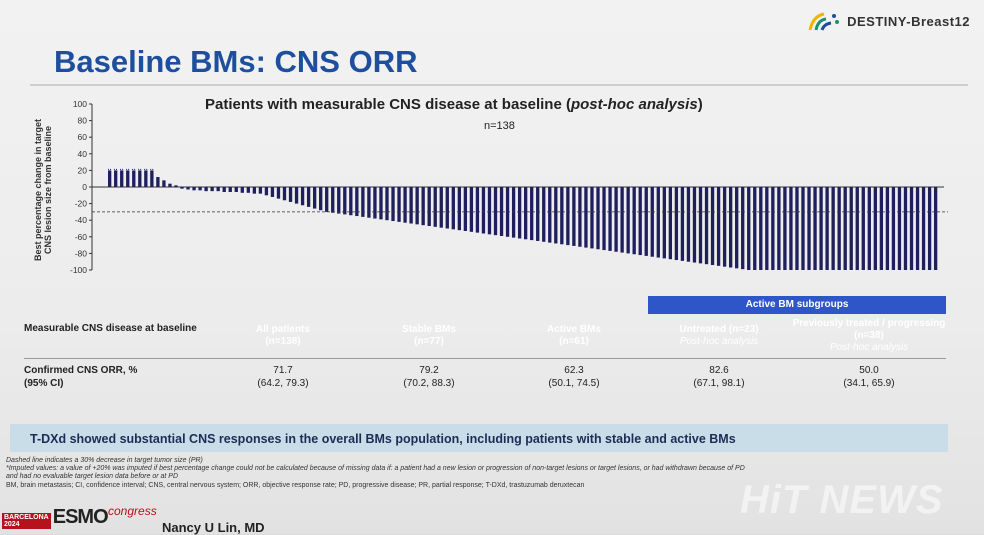 Image resolution: width=984 pixels, height=535 pixels. Describe the element at coordinates (479, 438) in the screenshot. I see `key-message-banner` at that location.